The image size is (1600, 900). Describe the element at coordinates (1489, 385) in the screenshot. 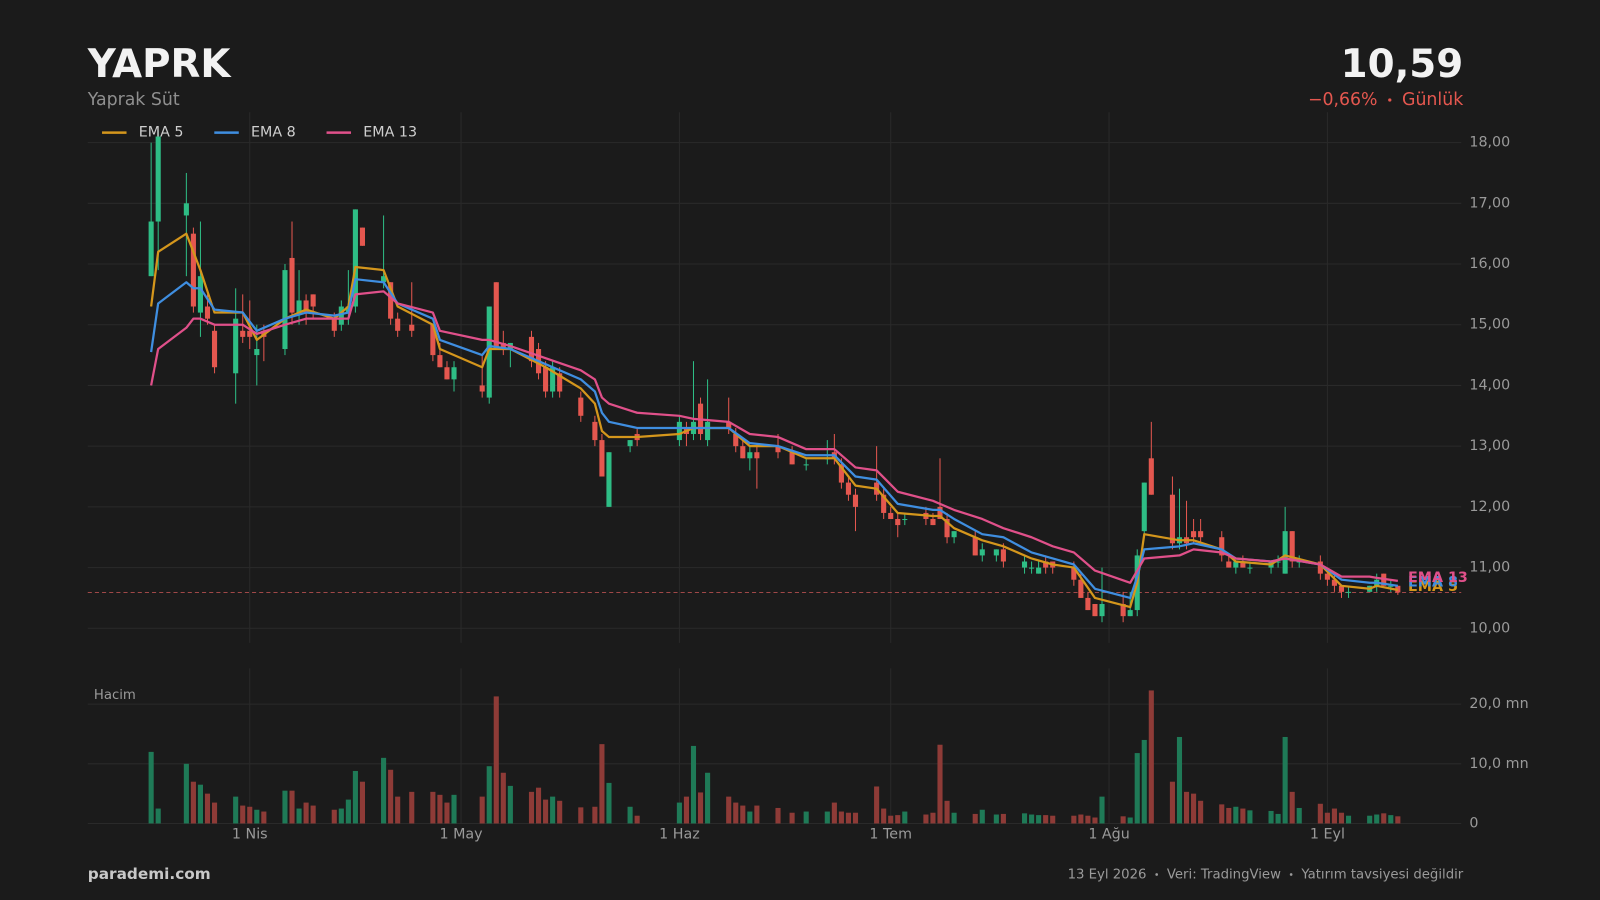

I see `y-tick-label: 14,00` at that location.